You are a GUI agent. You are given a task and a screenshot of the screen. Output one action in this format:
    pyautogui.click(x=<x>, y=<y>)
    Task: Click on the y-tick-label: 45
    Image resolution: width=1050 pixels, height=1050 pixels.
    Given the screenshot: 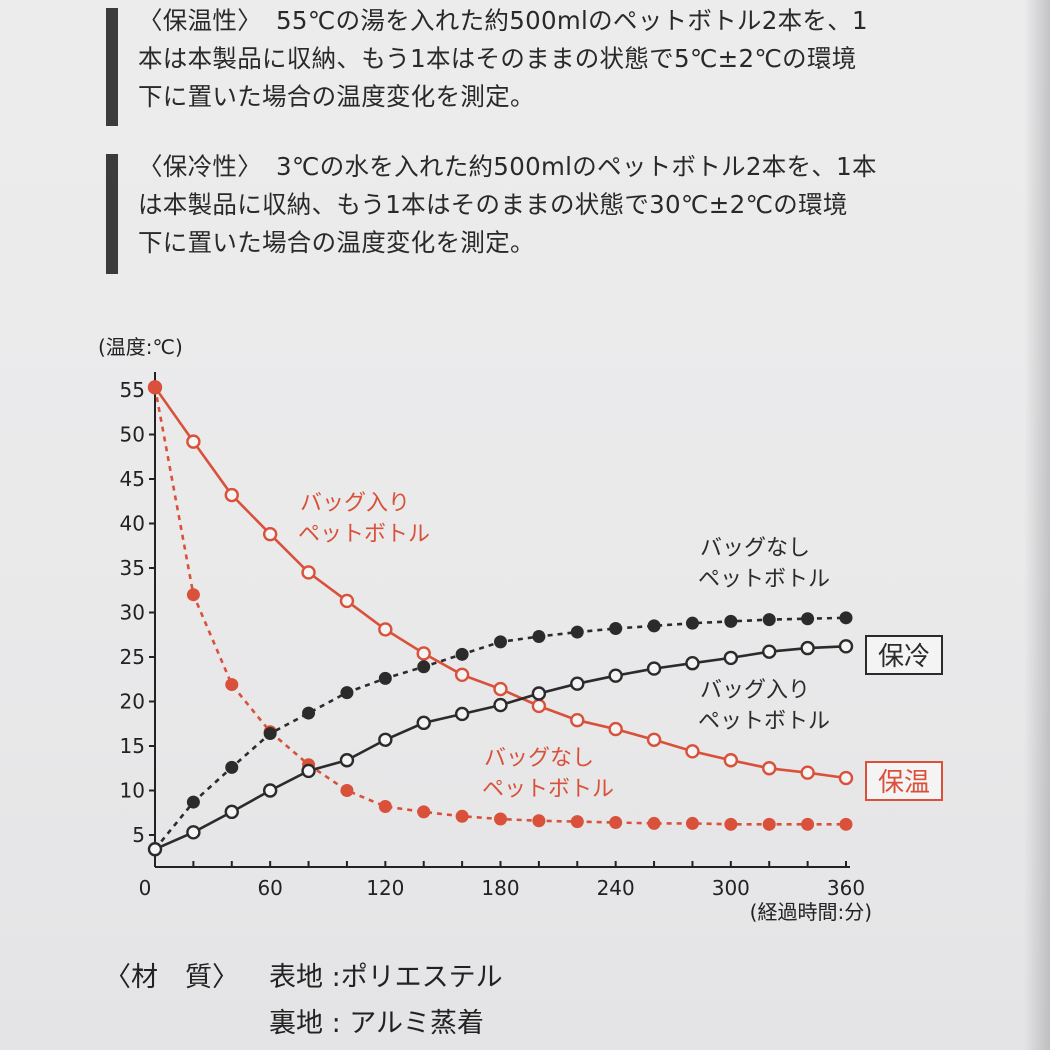 What is the action you would take?
    pyautogui.click(x=132, y=479)
    